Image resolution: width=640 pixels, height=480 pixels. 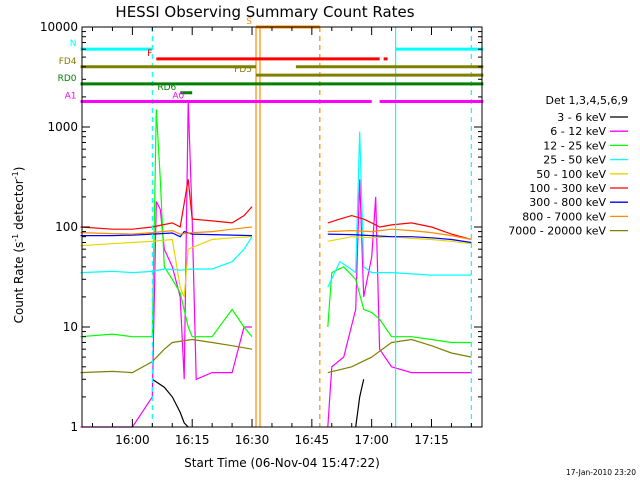 What do you see at coordinates (74, 427) in the screenshot?
I see `y-tick-label: 1` at bounding box center [74, 427].